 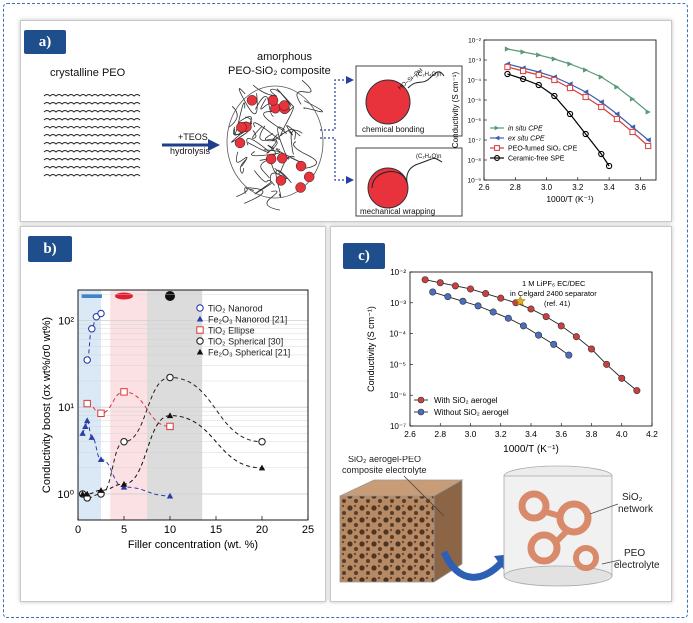 What do you see at coordinates (401, 531) in the screenshot?
I see `composite-cube` at bounding box center [401, 531].